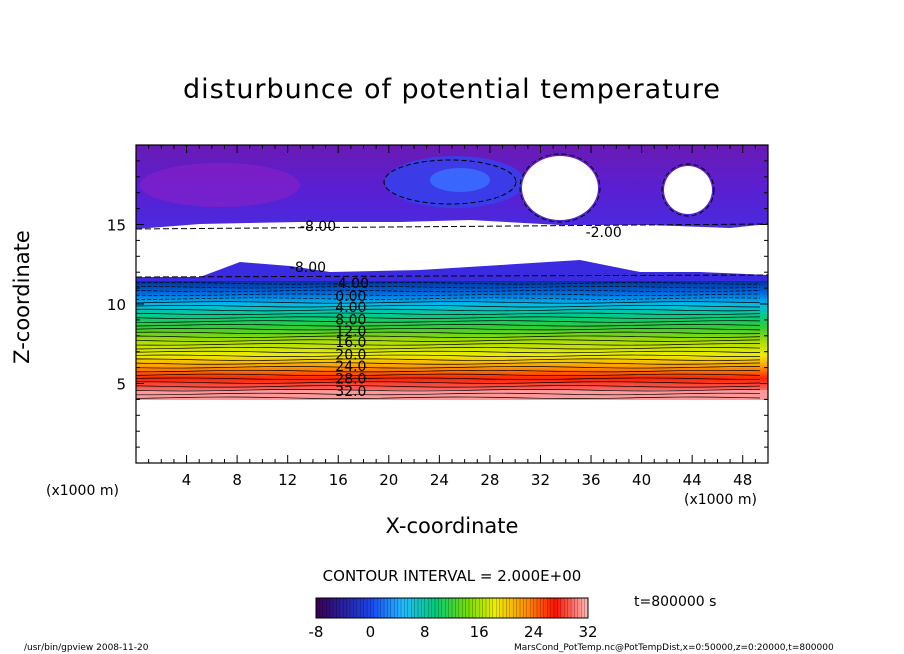  What do you see at coordinates (121, 385) in the screenshot?
I see `y-tick-label: 5` at bounding box center [121, 385].